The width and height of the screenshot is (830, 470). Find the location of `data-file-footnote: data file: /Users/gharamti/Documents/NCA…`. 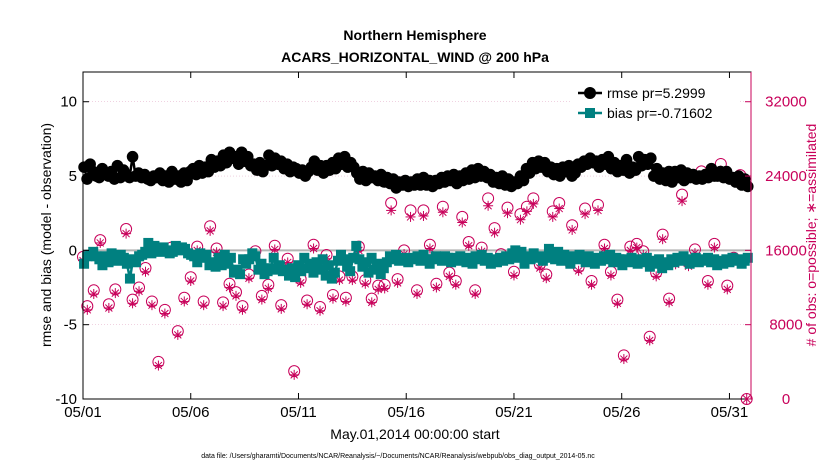

data-file-footnote: data file: /Users/gharamti/Documents/NCA… is located at coordinates (398, 456).